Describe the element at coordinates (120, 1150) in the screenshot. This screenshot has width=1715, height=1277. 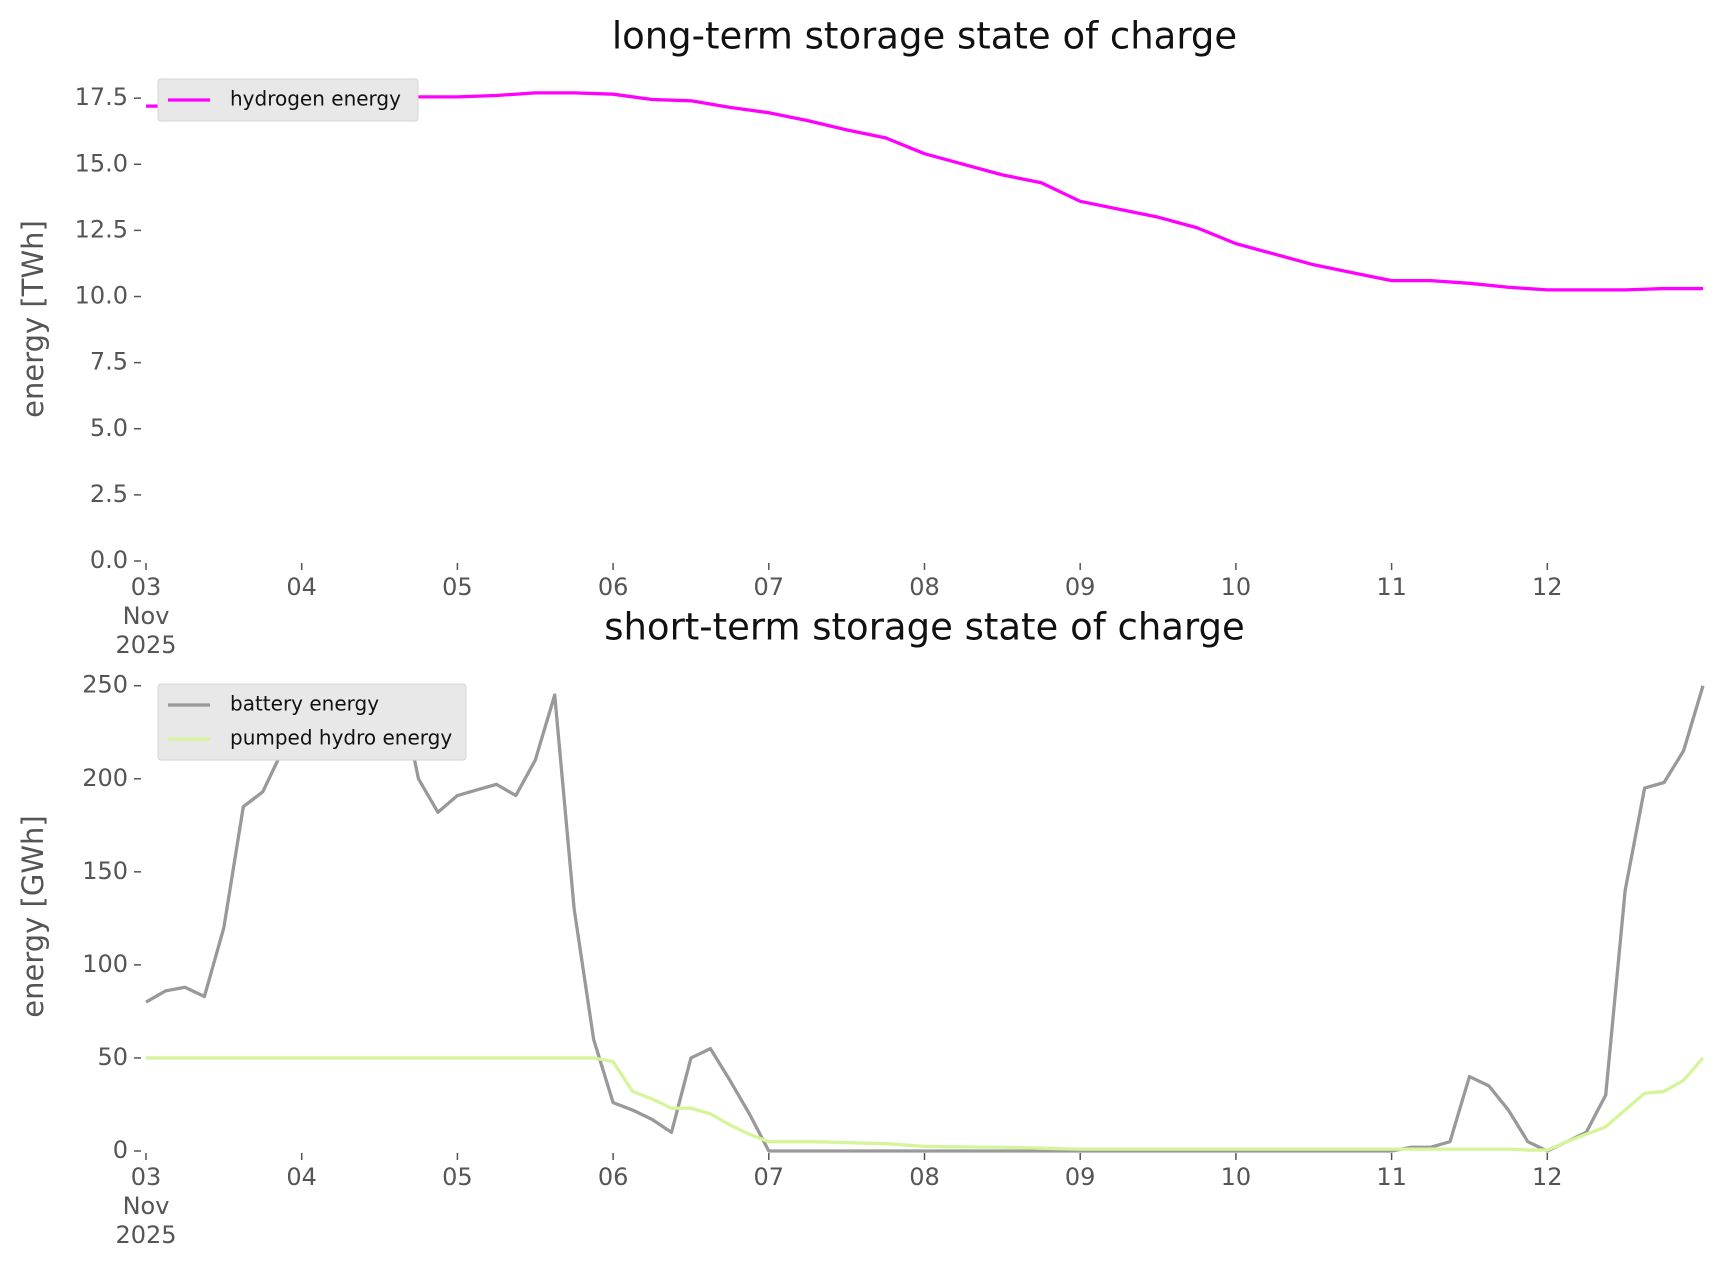
I see `y-tick-label: 0` at that location.